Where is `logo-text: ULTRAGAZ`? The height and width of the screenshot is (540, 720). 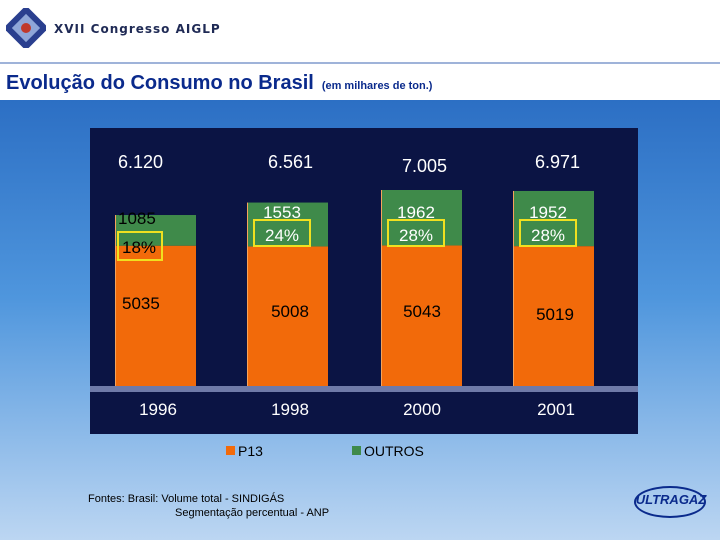
logo-text: ULTRAGAZ is located at coordinates (671, 499).